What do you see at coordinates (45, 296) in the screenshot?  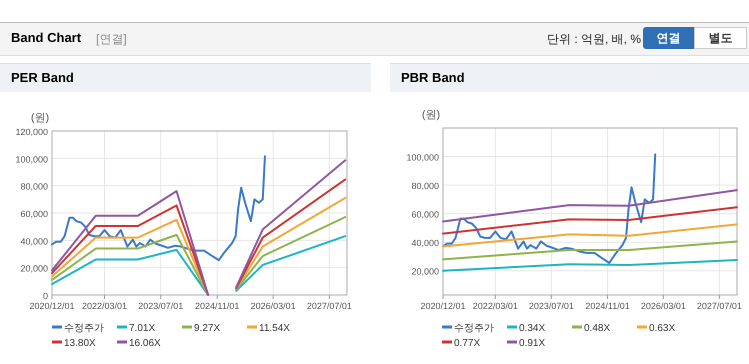 I see `y-tick-label: 0` at bounding box center [45, 296].